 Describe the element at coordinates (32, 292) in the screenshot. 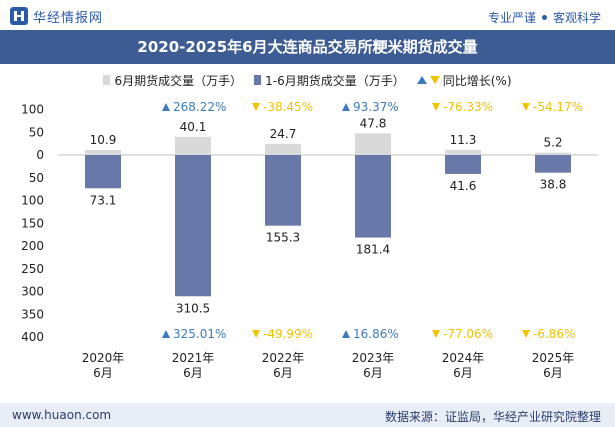

I see `y-tick-label: 300` at that location.